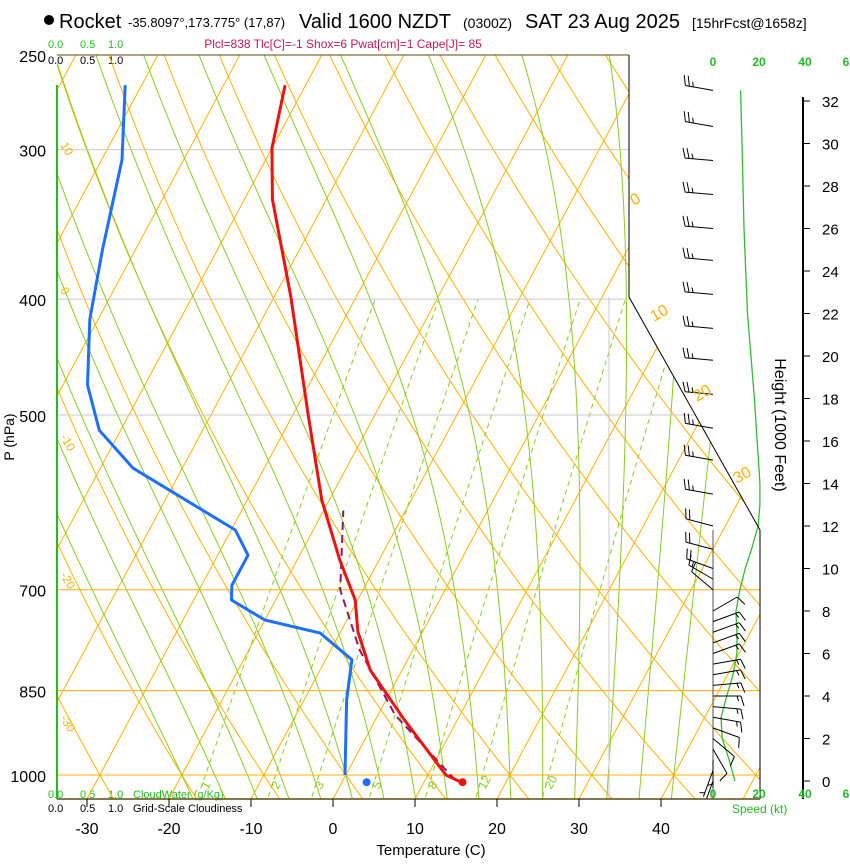 The image size is (850, 865). Describe the element at coordinates (115, 809) in the screenshot. I see `cloud-scale-bottom-black-2: 1.0` at that location.